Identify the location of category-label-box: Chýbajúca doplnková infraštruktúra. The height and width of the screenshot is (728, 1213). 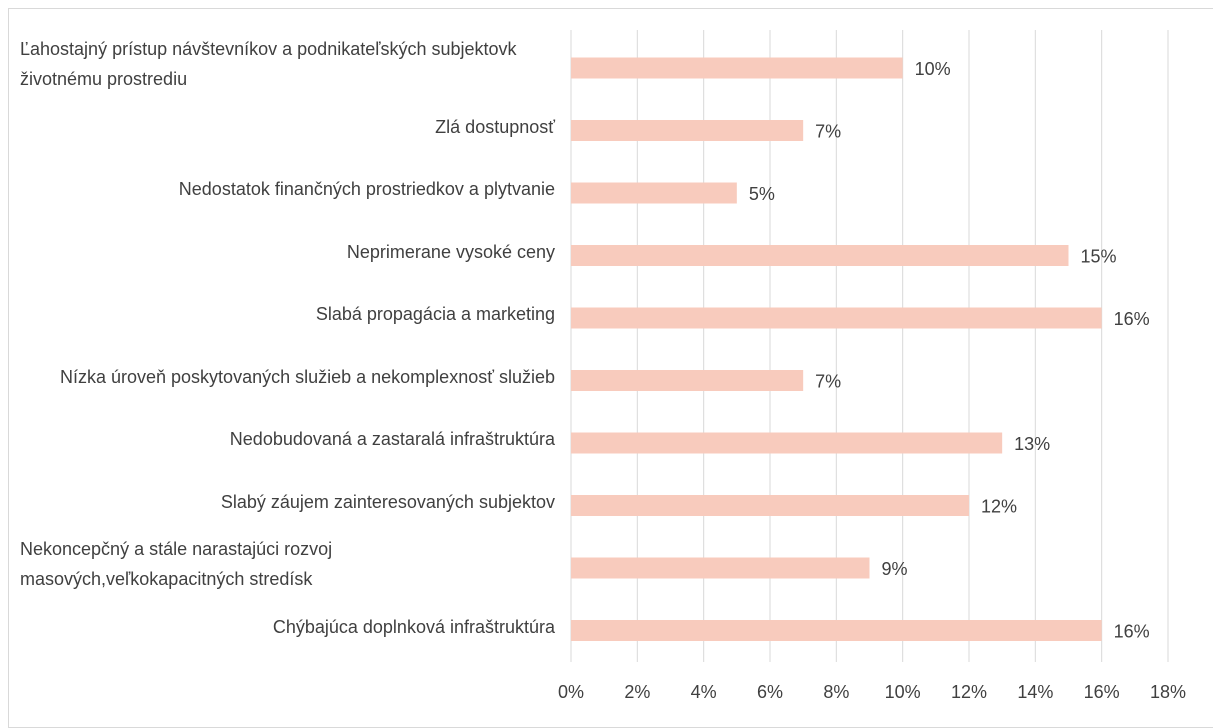
(285, 627).